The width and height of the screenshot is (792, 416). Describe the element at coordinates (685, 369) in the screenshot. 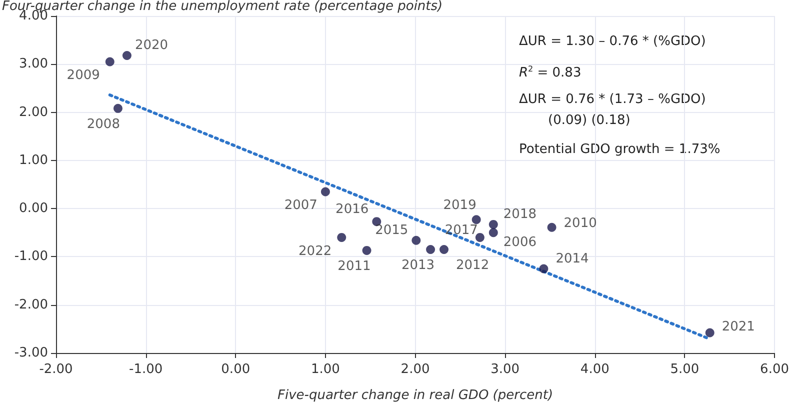

I see `x-tick-label: 5.00` at that location.